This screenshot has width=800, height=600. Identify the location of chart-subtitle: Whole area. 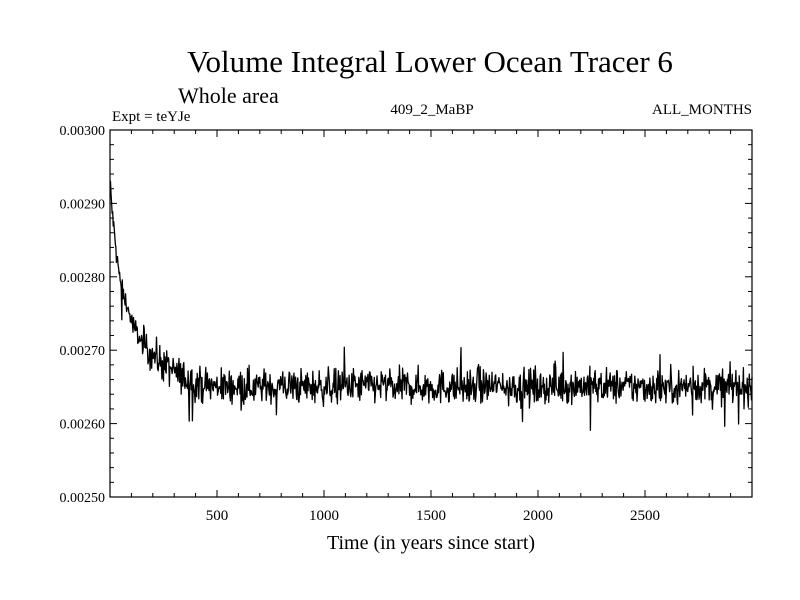
(228, 95).